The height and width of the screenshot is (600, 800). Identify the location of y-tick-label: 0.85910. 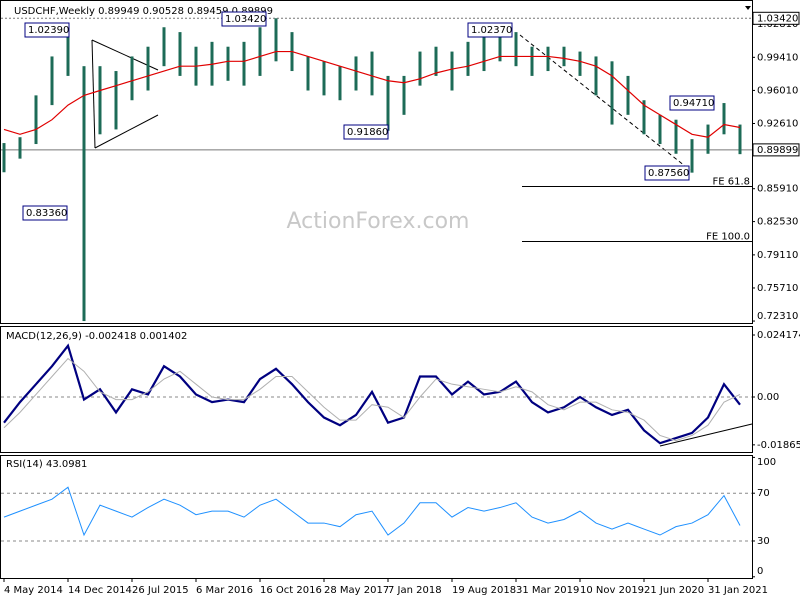
(777, 189).